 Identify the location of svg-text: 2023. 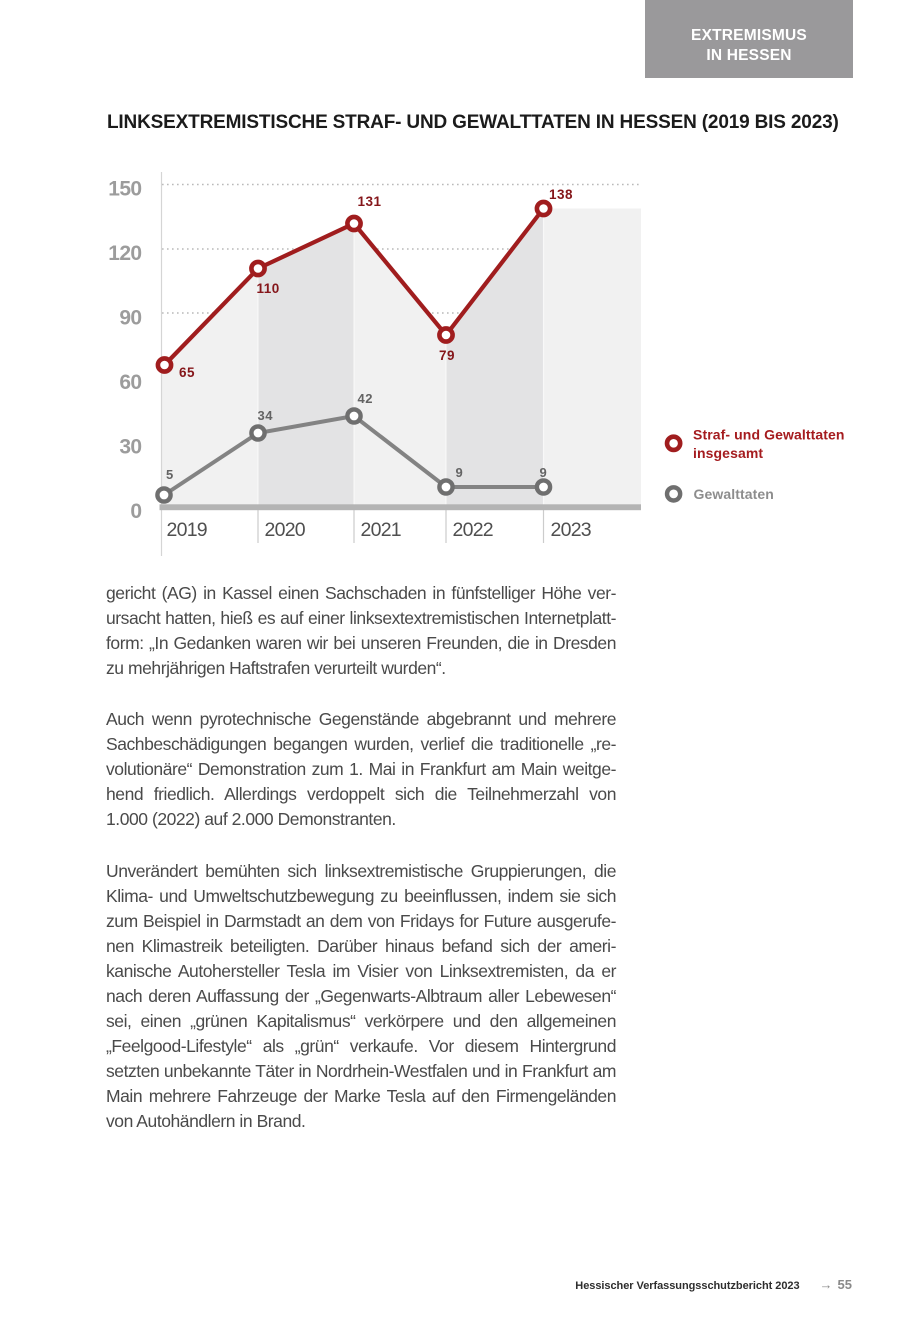
(571, 530).